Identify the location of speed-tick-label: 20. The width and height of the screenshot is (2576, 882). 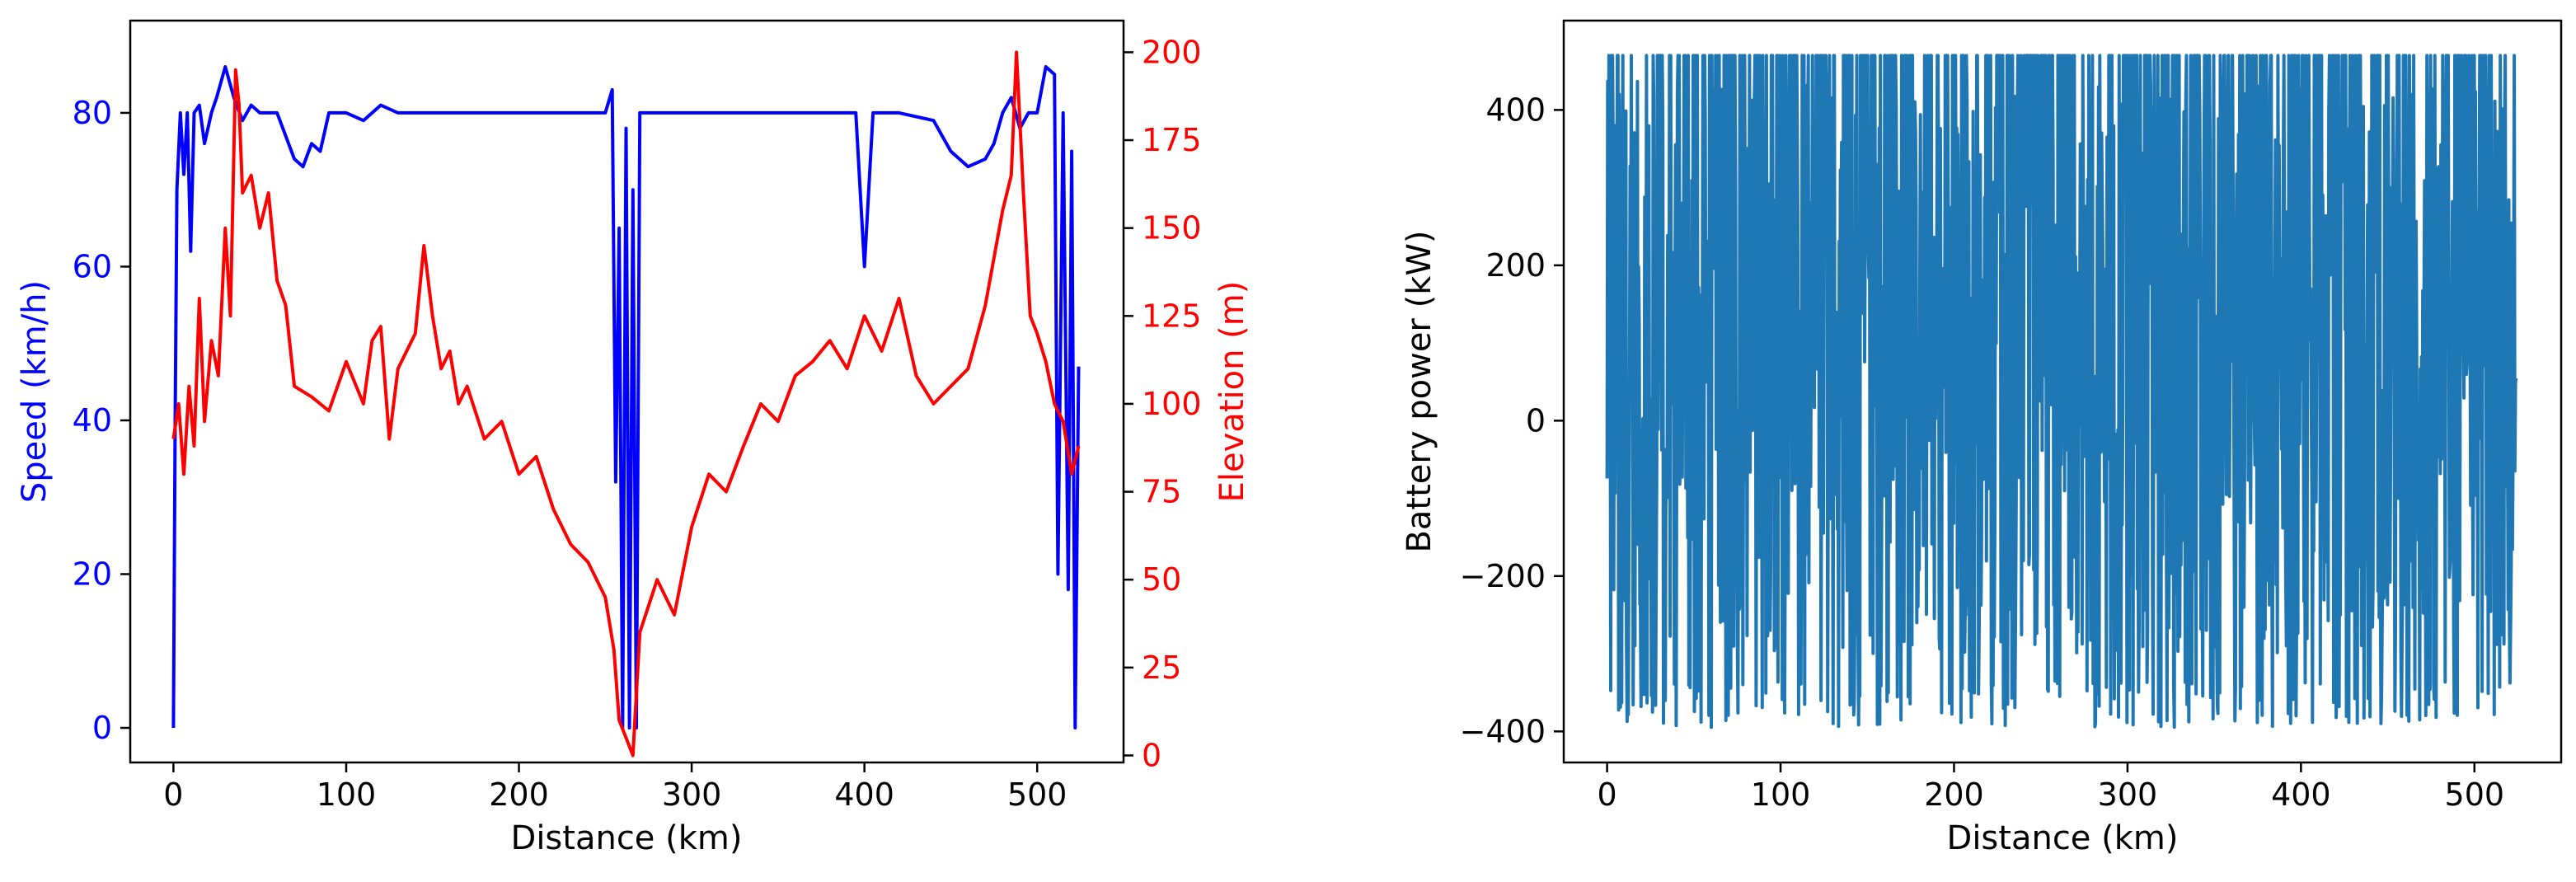
(93, 574).